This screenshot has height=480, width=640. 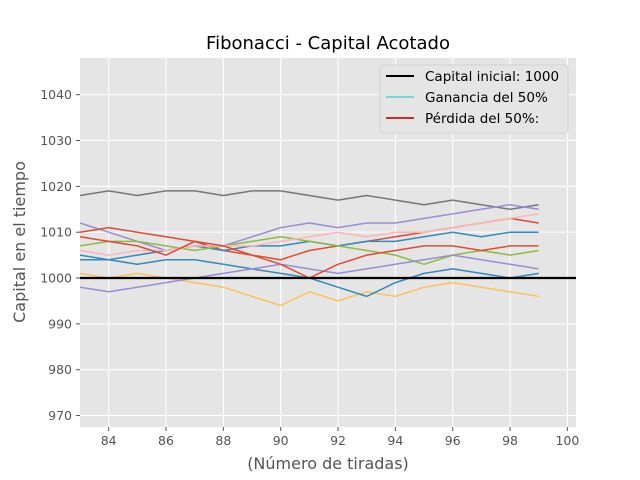 I want to click on y-tick-label: 980, so click(x=60, y=369).